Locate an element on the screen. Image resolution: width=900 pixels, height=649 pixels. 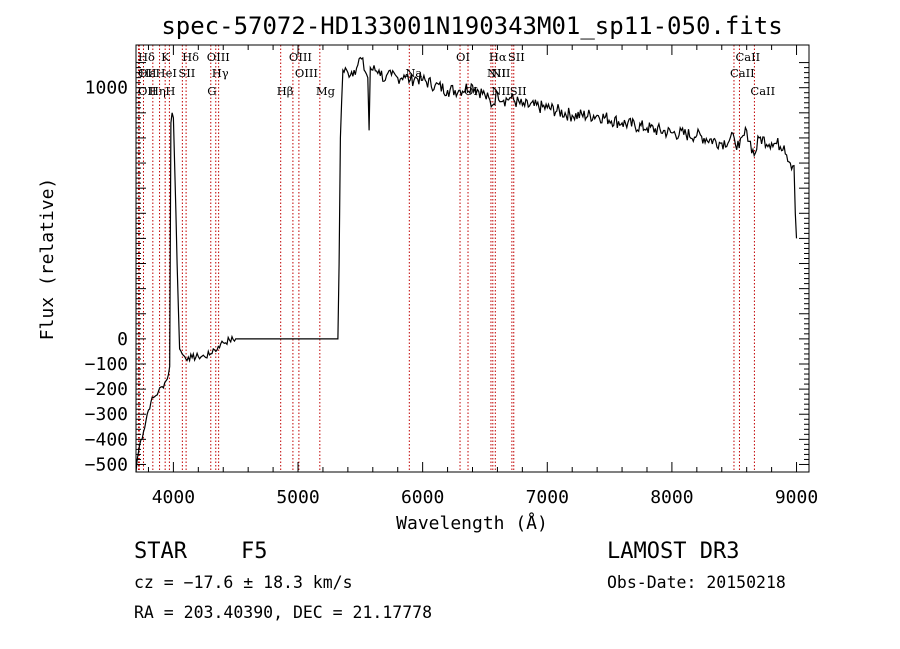
spectral-line-label: Hε is located at coordinates (147, 73).